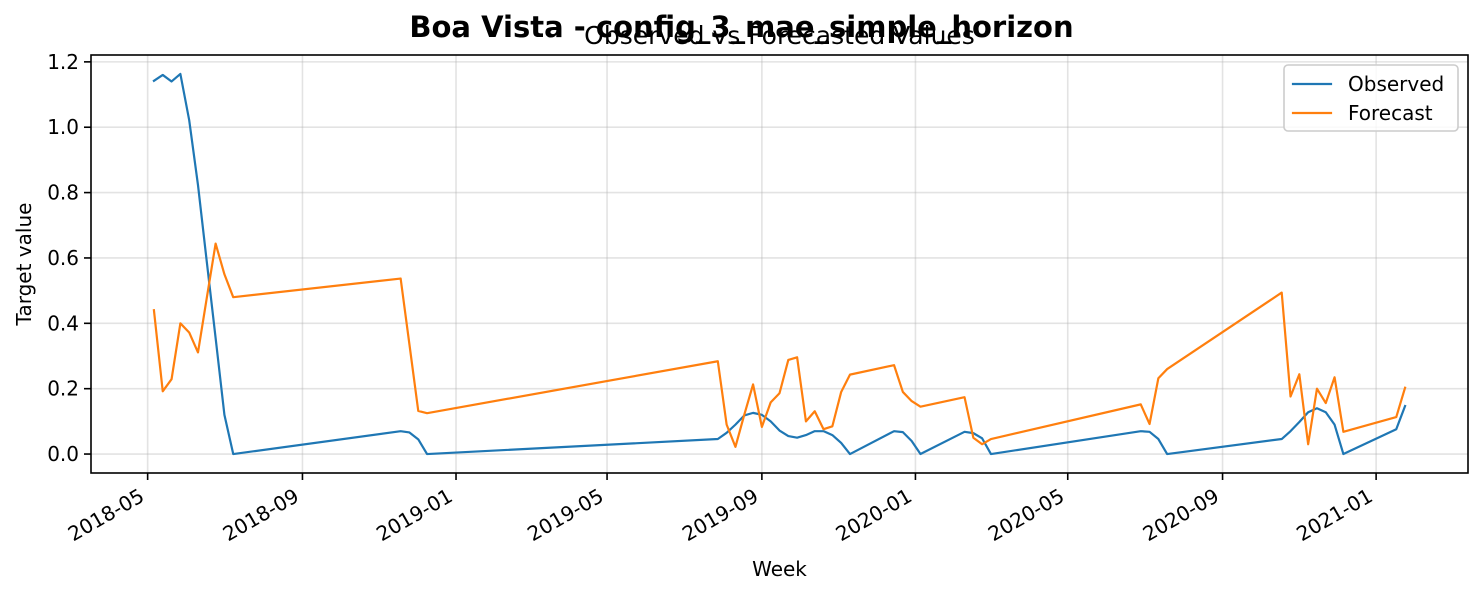  What do you see at coordinates (779, 35) in the screenshot?
I see `chart-subtitle: Observed vs Forecasted Values` at bounding box center [779, 35].